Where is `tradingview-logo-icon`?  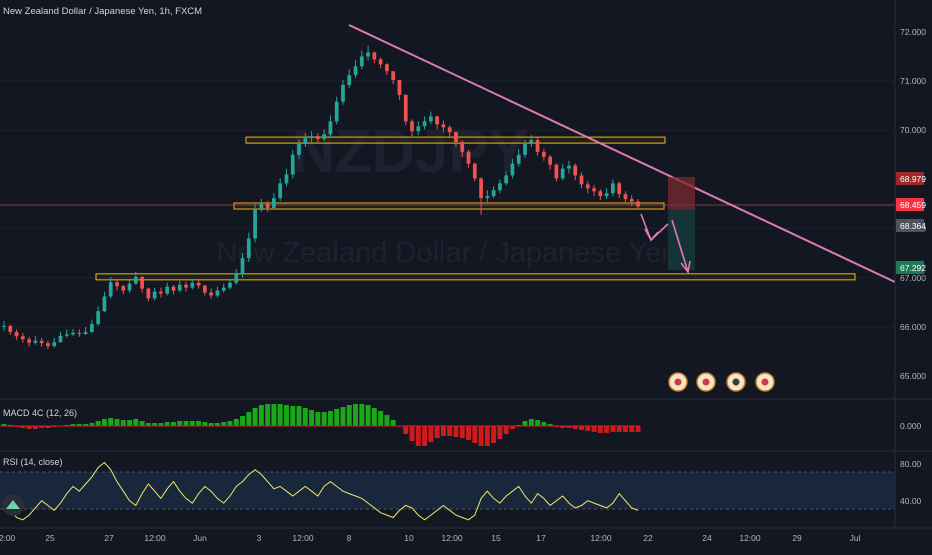 tradingview-logo-icon is located at coordinates (13, 505).